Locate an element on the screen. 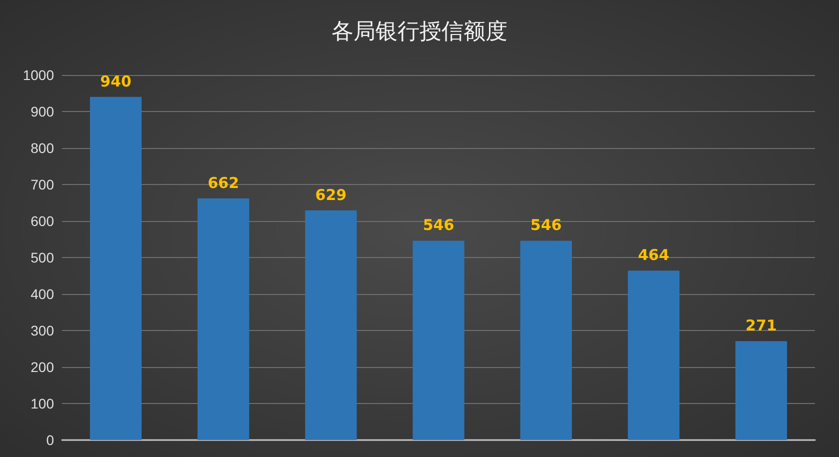  y-tick-label: 900 is located at coordinates (42, 112).